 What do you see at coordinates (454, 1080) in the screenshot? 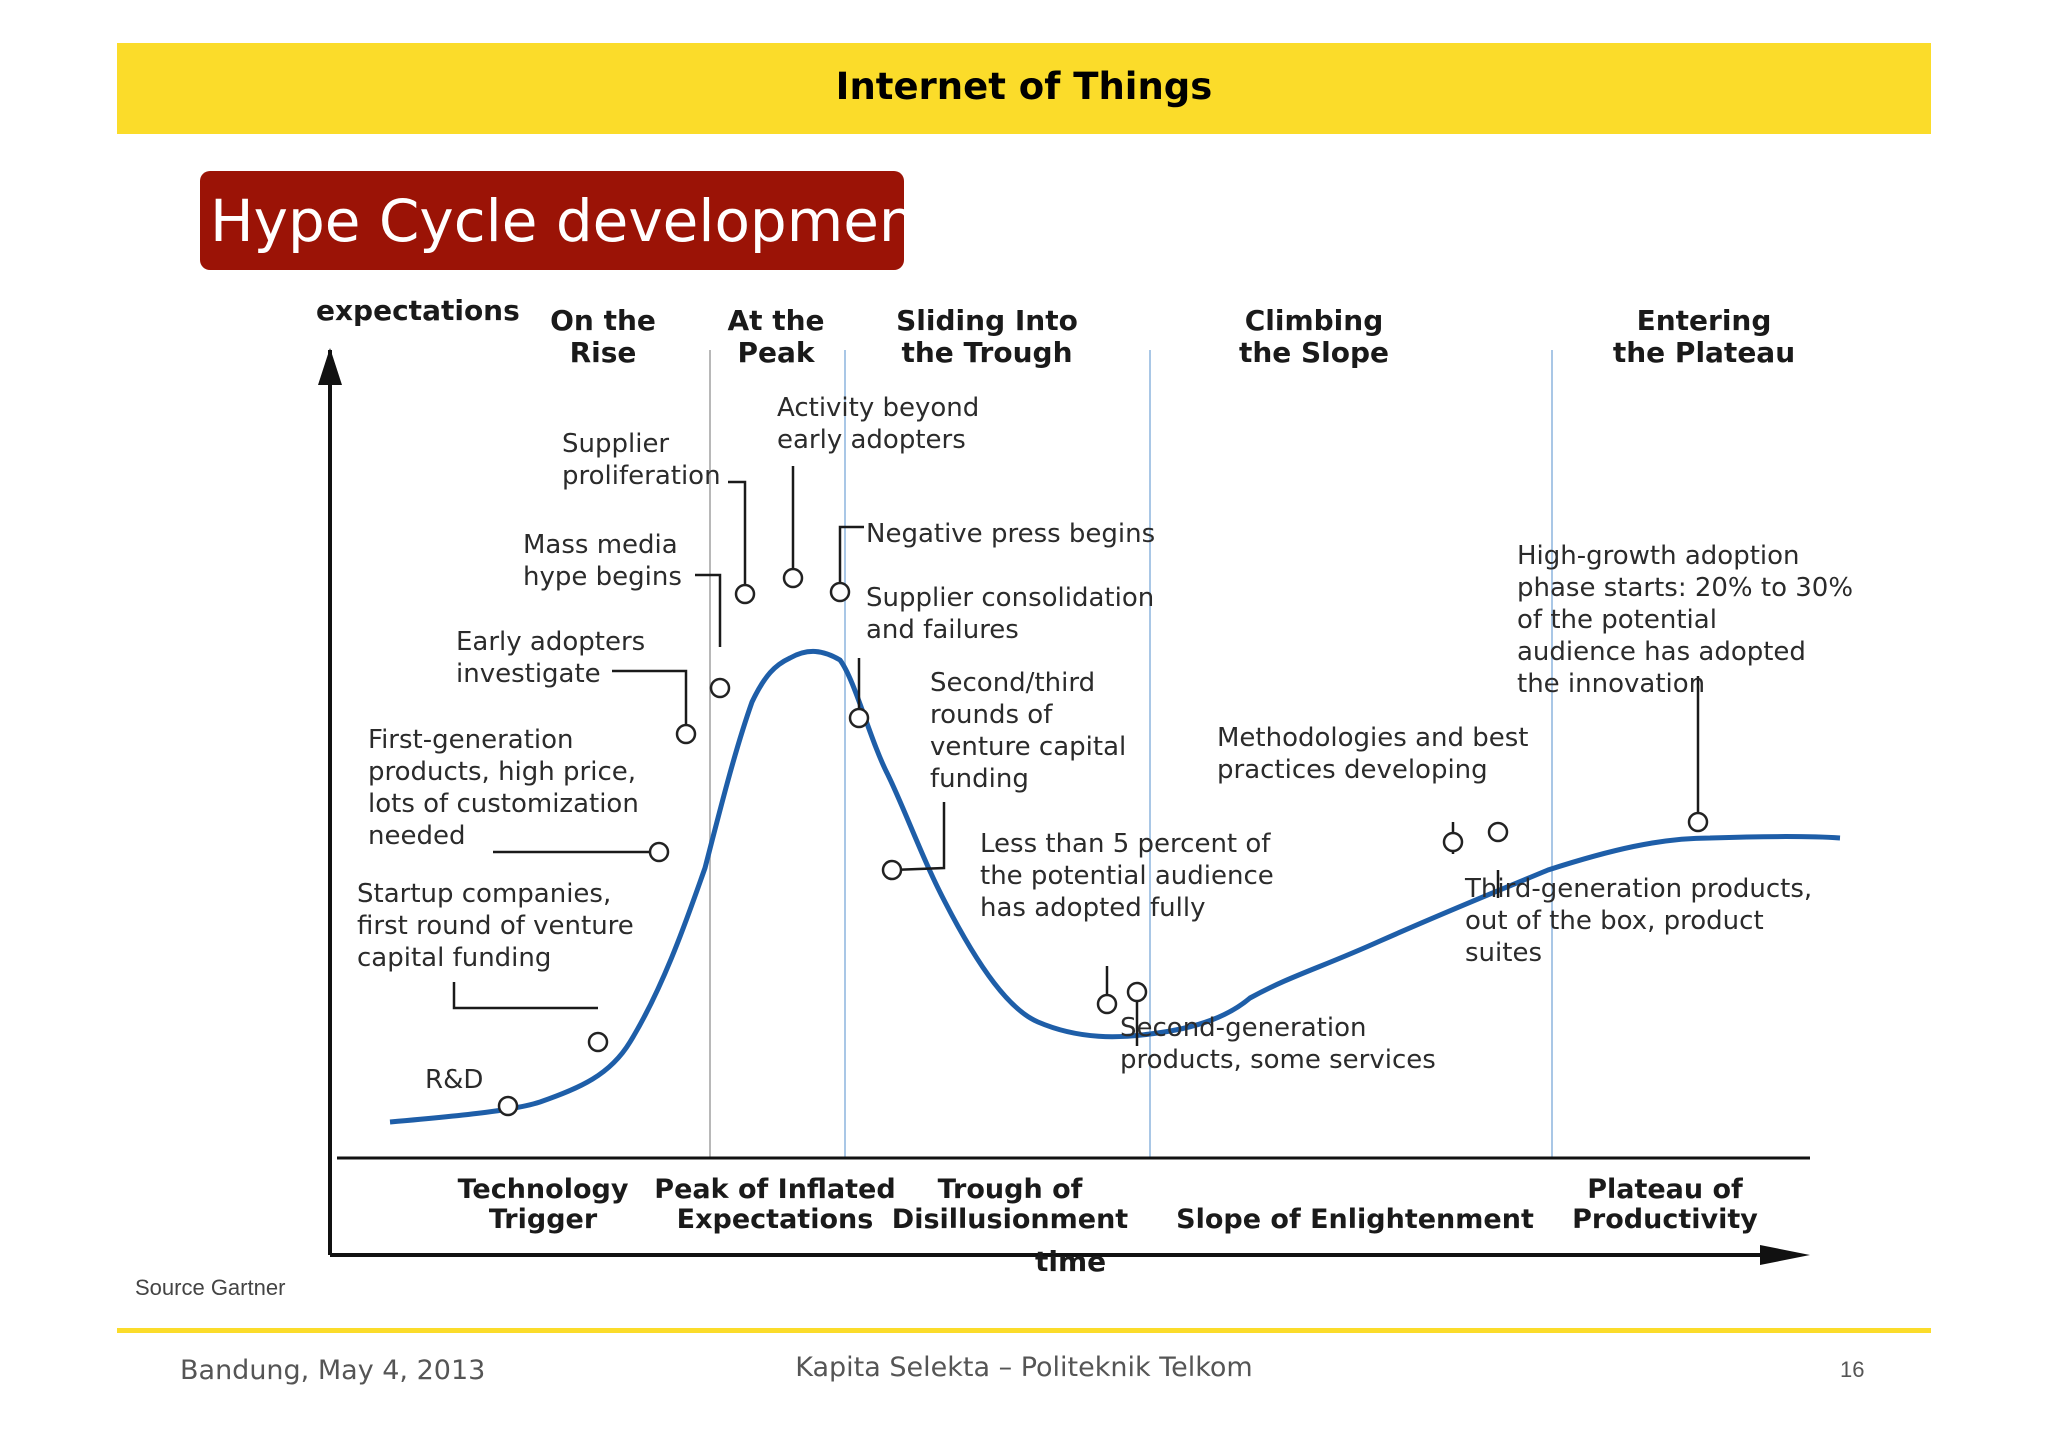
I see `annotation-label: R&D` at bounding box center [454, 1080].